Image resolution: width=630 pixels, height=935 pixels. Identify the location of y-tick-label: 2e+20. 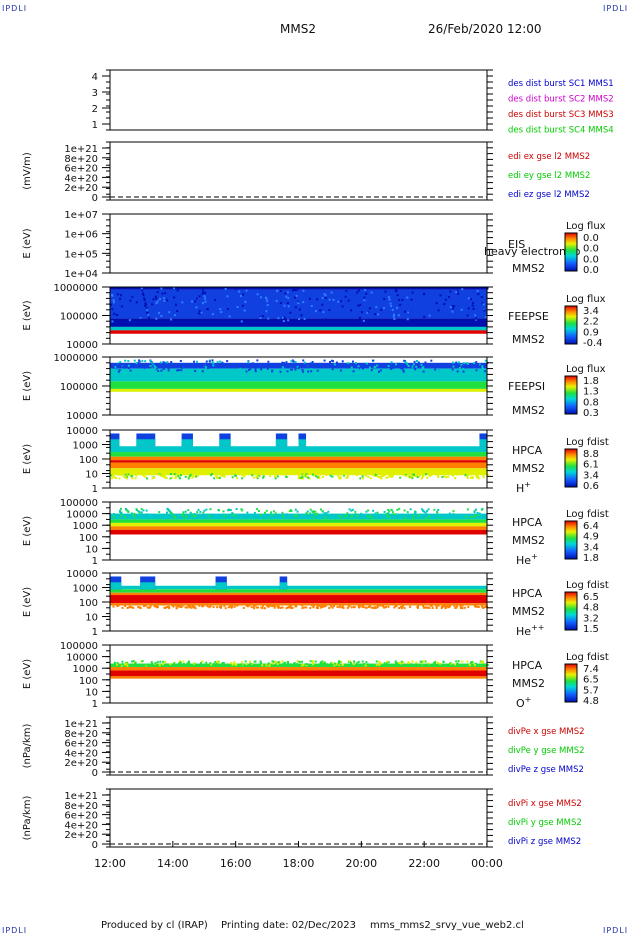
(81, 835).